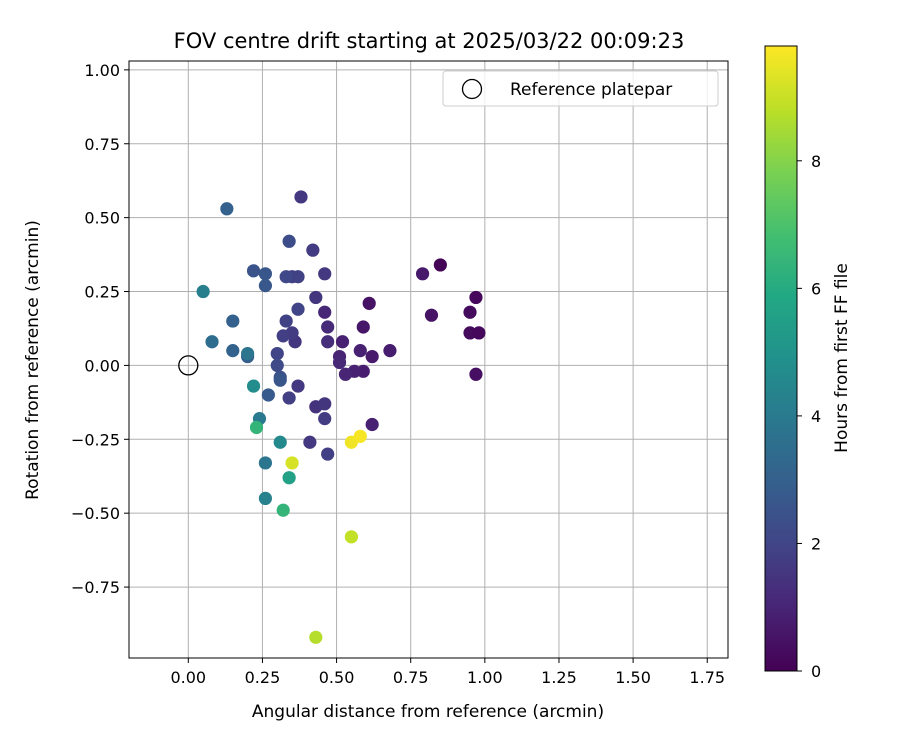  What do you see at coordinates (263, 677) in the screenshot?
I see `x-tick-label: 0.25` at bounding box center [263, 677].